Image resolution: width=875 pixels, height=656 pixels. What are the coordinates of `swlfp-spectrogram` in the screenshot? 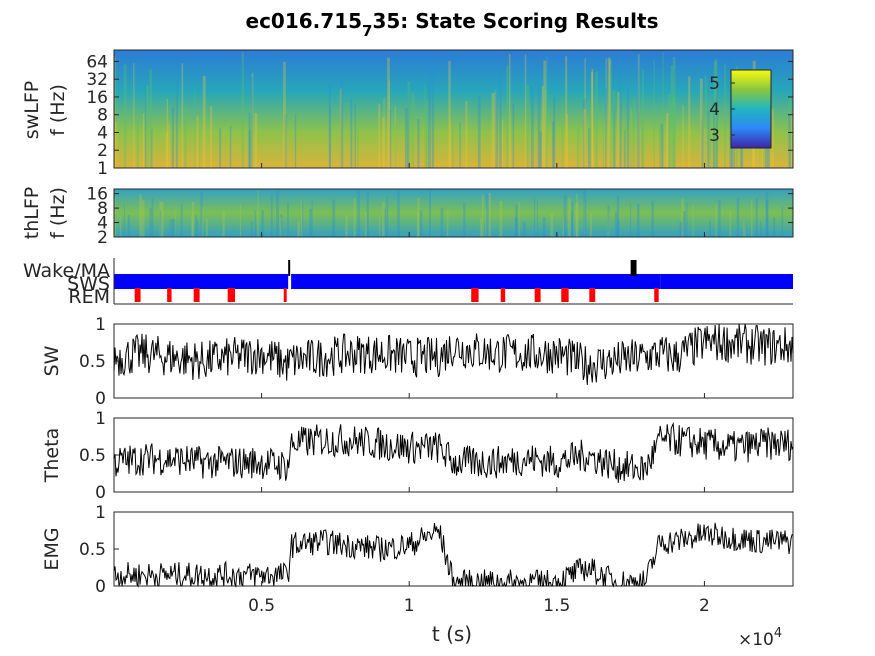 It's located at (453, 109).